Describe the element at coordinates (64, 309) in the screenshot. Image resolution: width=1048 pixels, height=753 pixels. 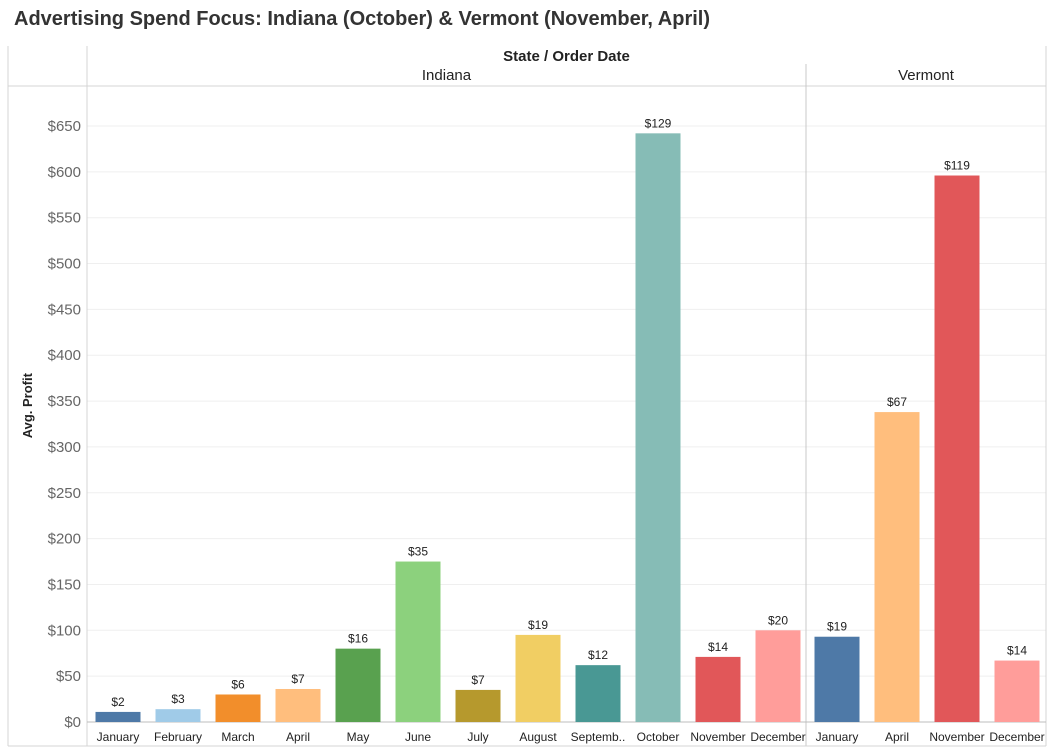
I see `y-tick-label: $450` at that location.